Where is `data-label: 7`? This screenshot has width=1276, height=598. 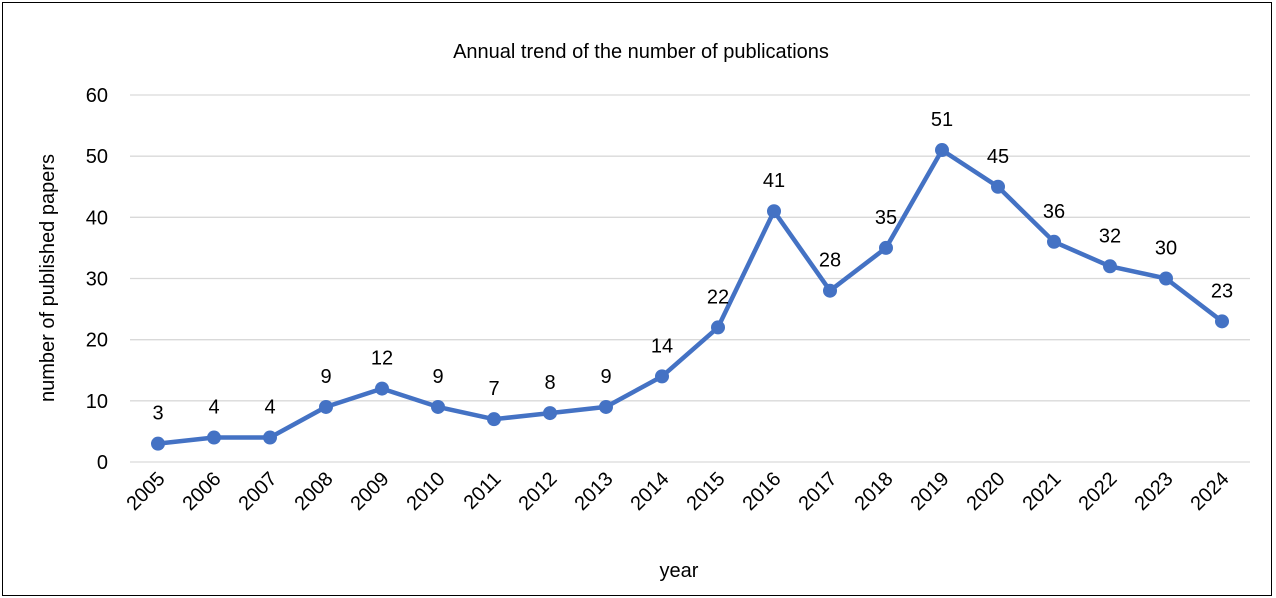 data-label: 7 is located at coordinates (493, 389).